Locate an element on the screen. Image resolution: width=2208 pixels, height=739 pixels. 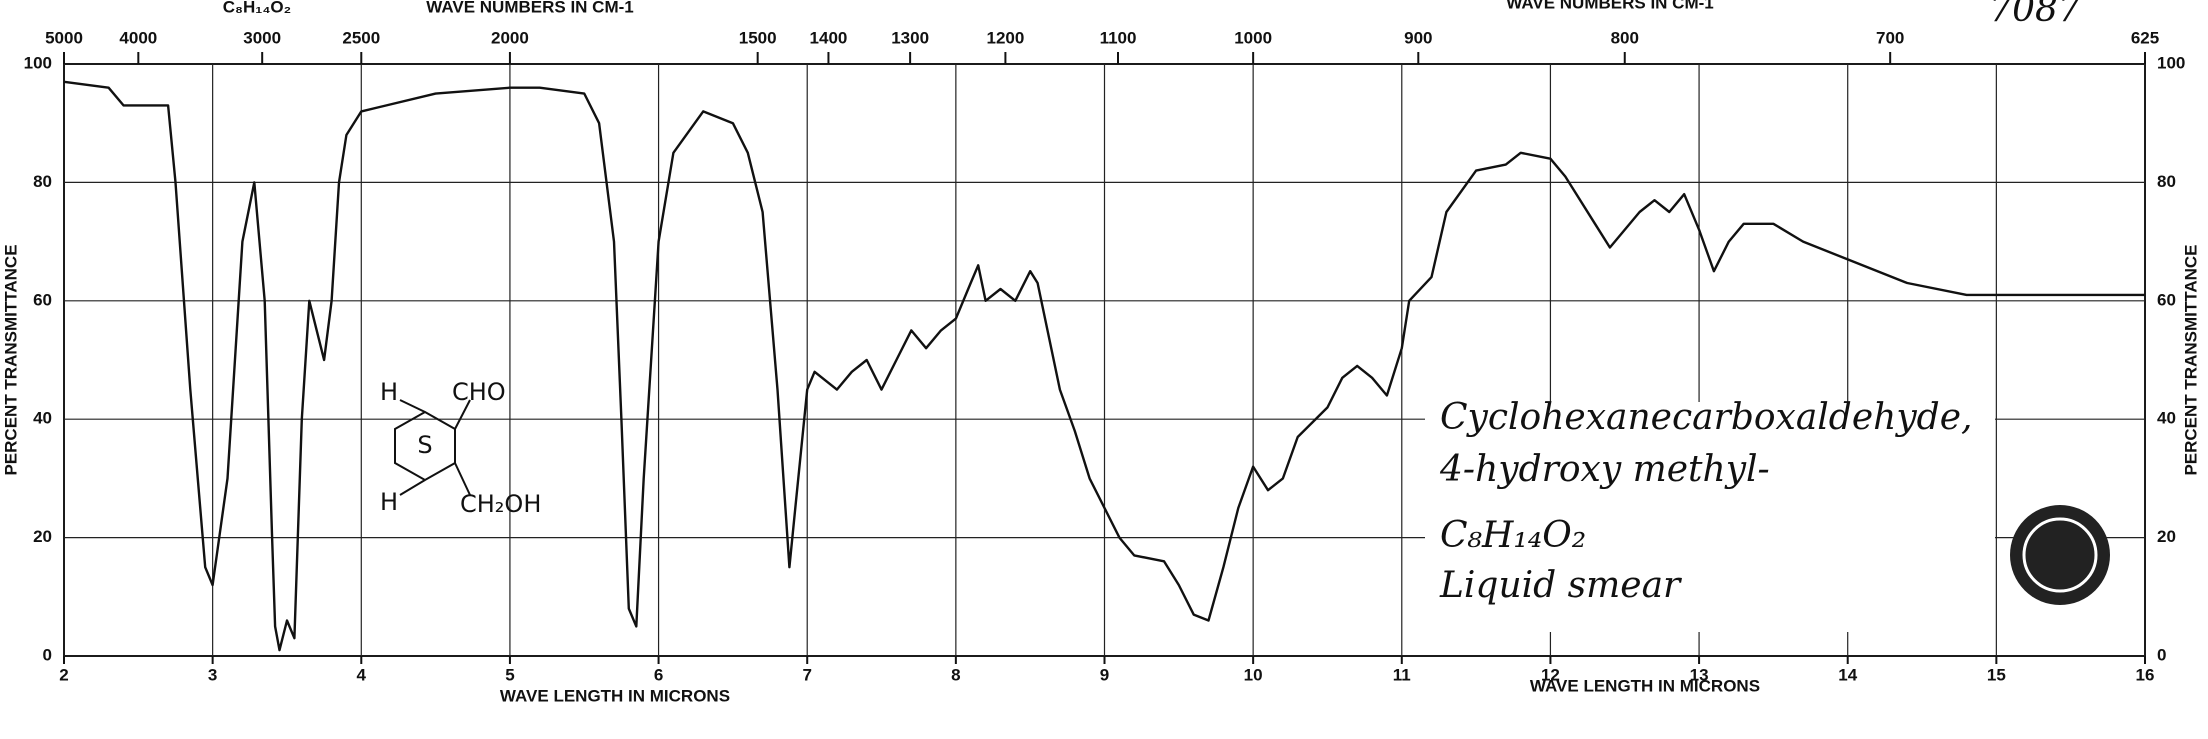
group-label: CHO is located at coordinates (479, 392).